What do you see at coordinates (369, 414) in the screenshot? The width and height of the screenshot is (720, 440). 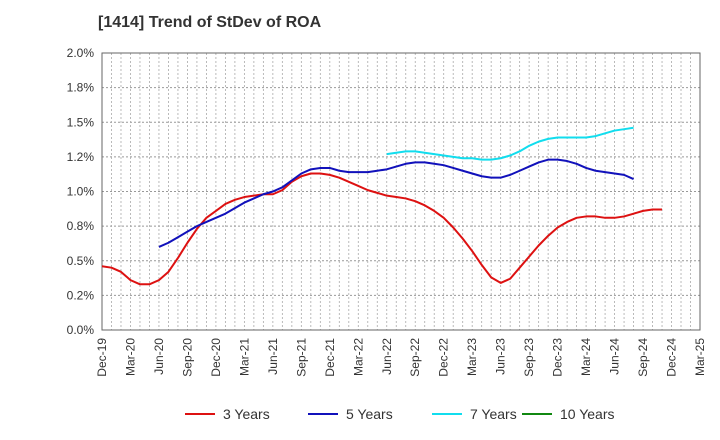 I see `legend-label-2: 5 Years` at bounding box center [369, 414].